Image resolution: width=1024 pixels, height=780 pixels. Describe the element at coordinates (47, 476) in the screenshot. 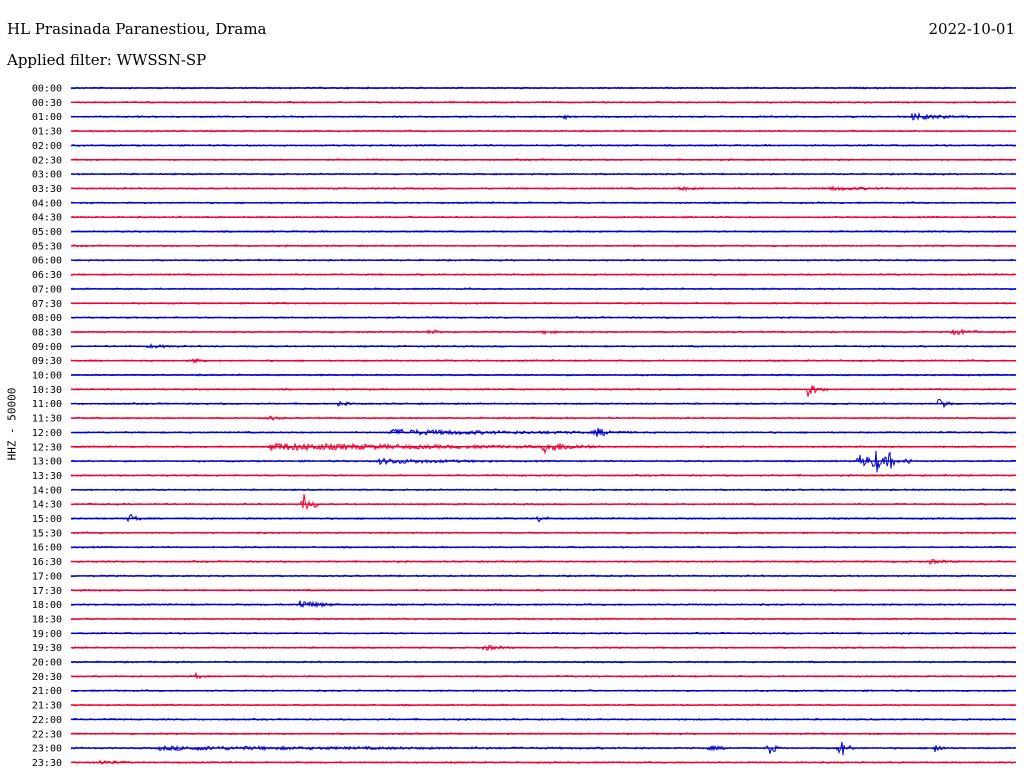

I see `row-time-label: 13:30` at that location.